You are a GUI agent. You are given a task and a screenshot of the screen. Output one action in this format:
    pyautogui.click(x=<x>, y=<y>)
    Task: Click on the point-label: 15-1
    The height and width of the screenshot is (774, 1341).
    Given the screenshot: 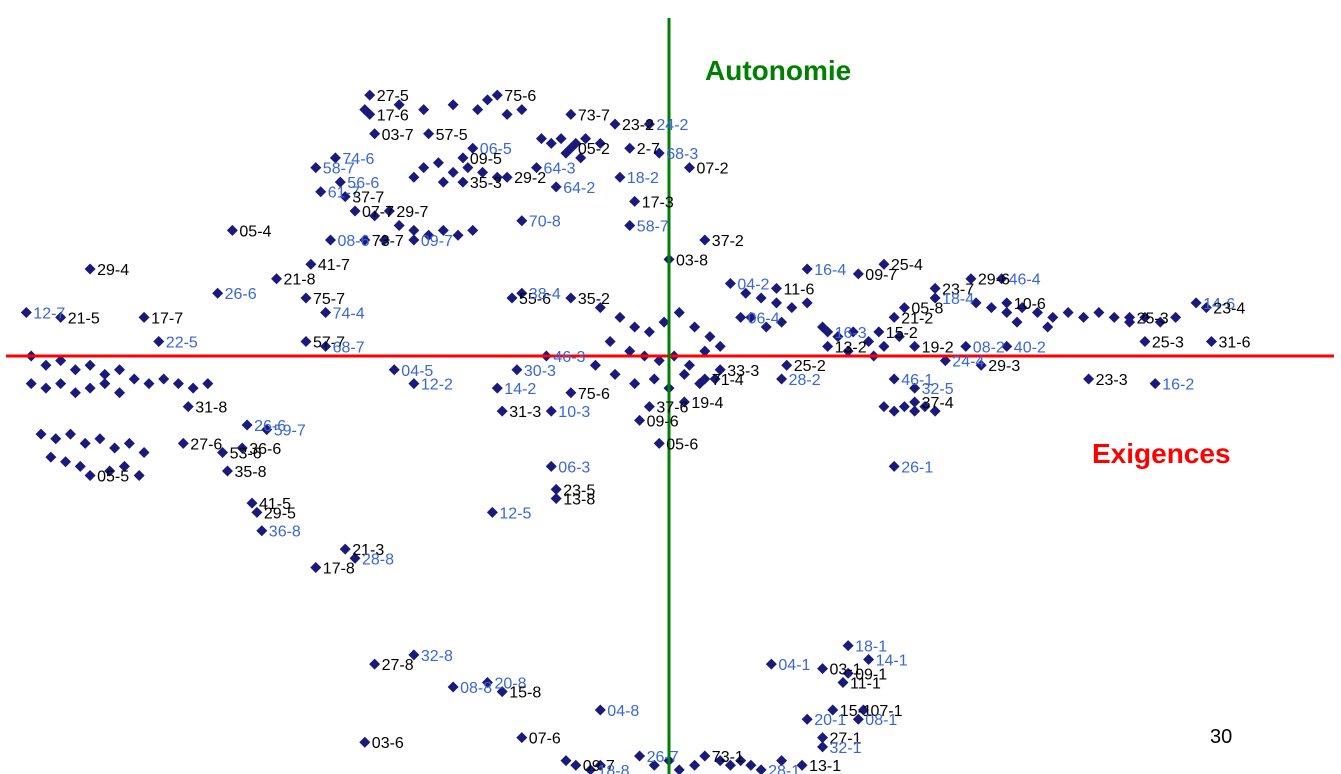 What is the action you would take?
    pyautogui.click(x=856, y=711)
    